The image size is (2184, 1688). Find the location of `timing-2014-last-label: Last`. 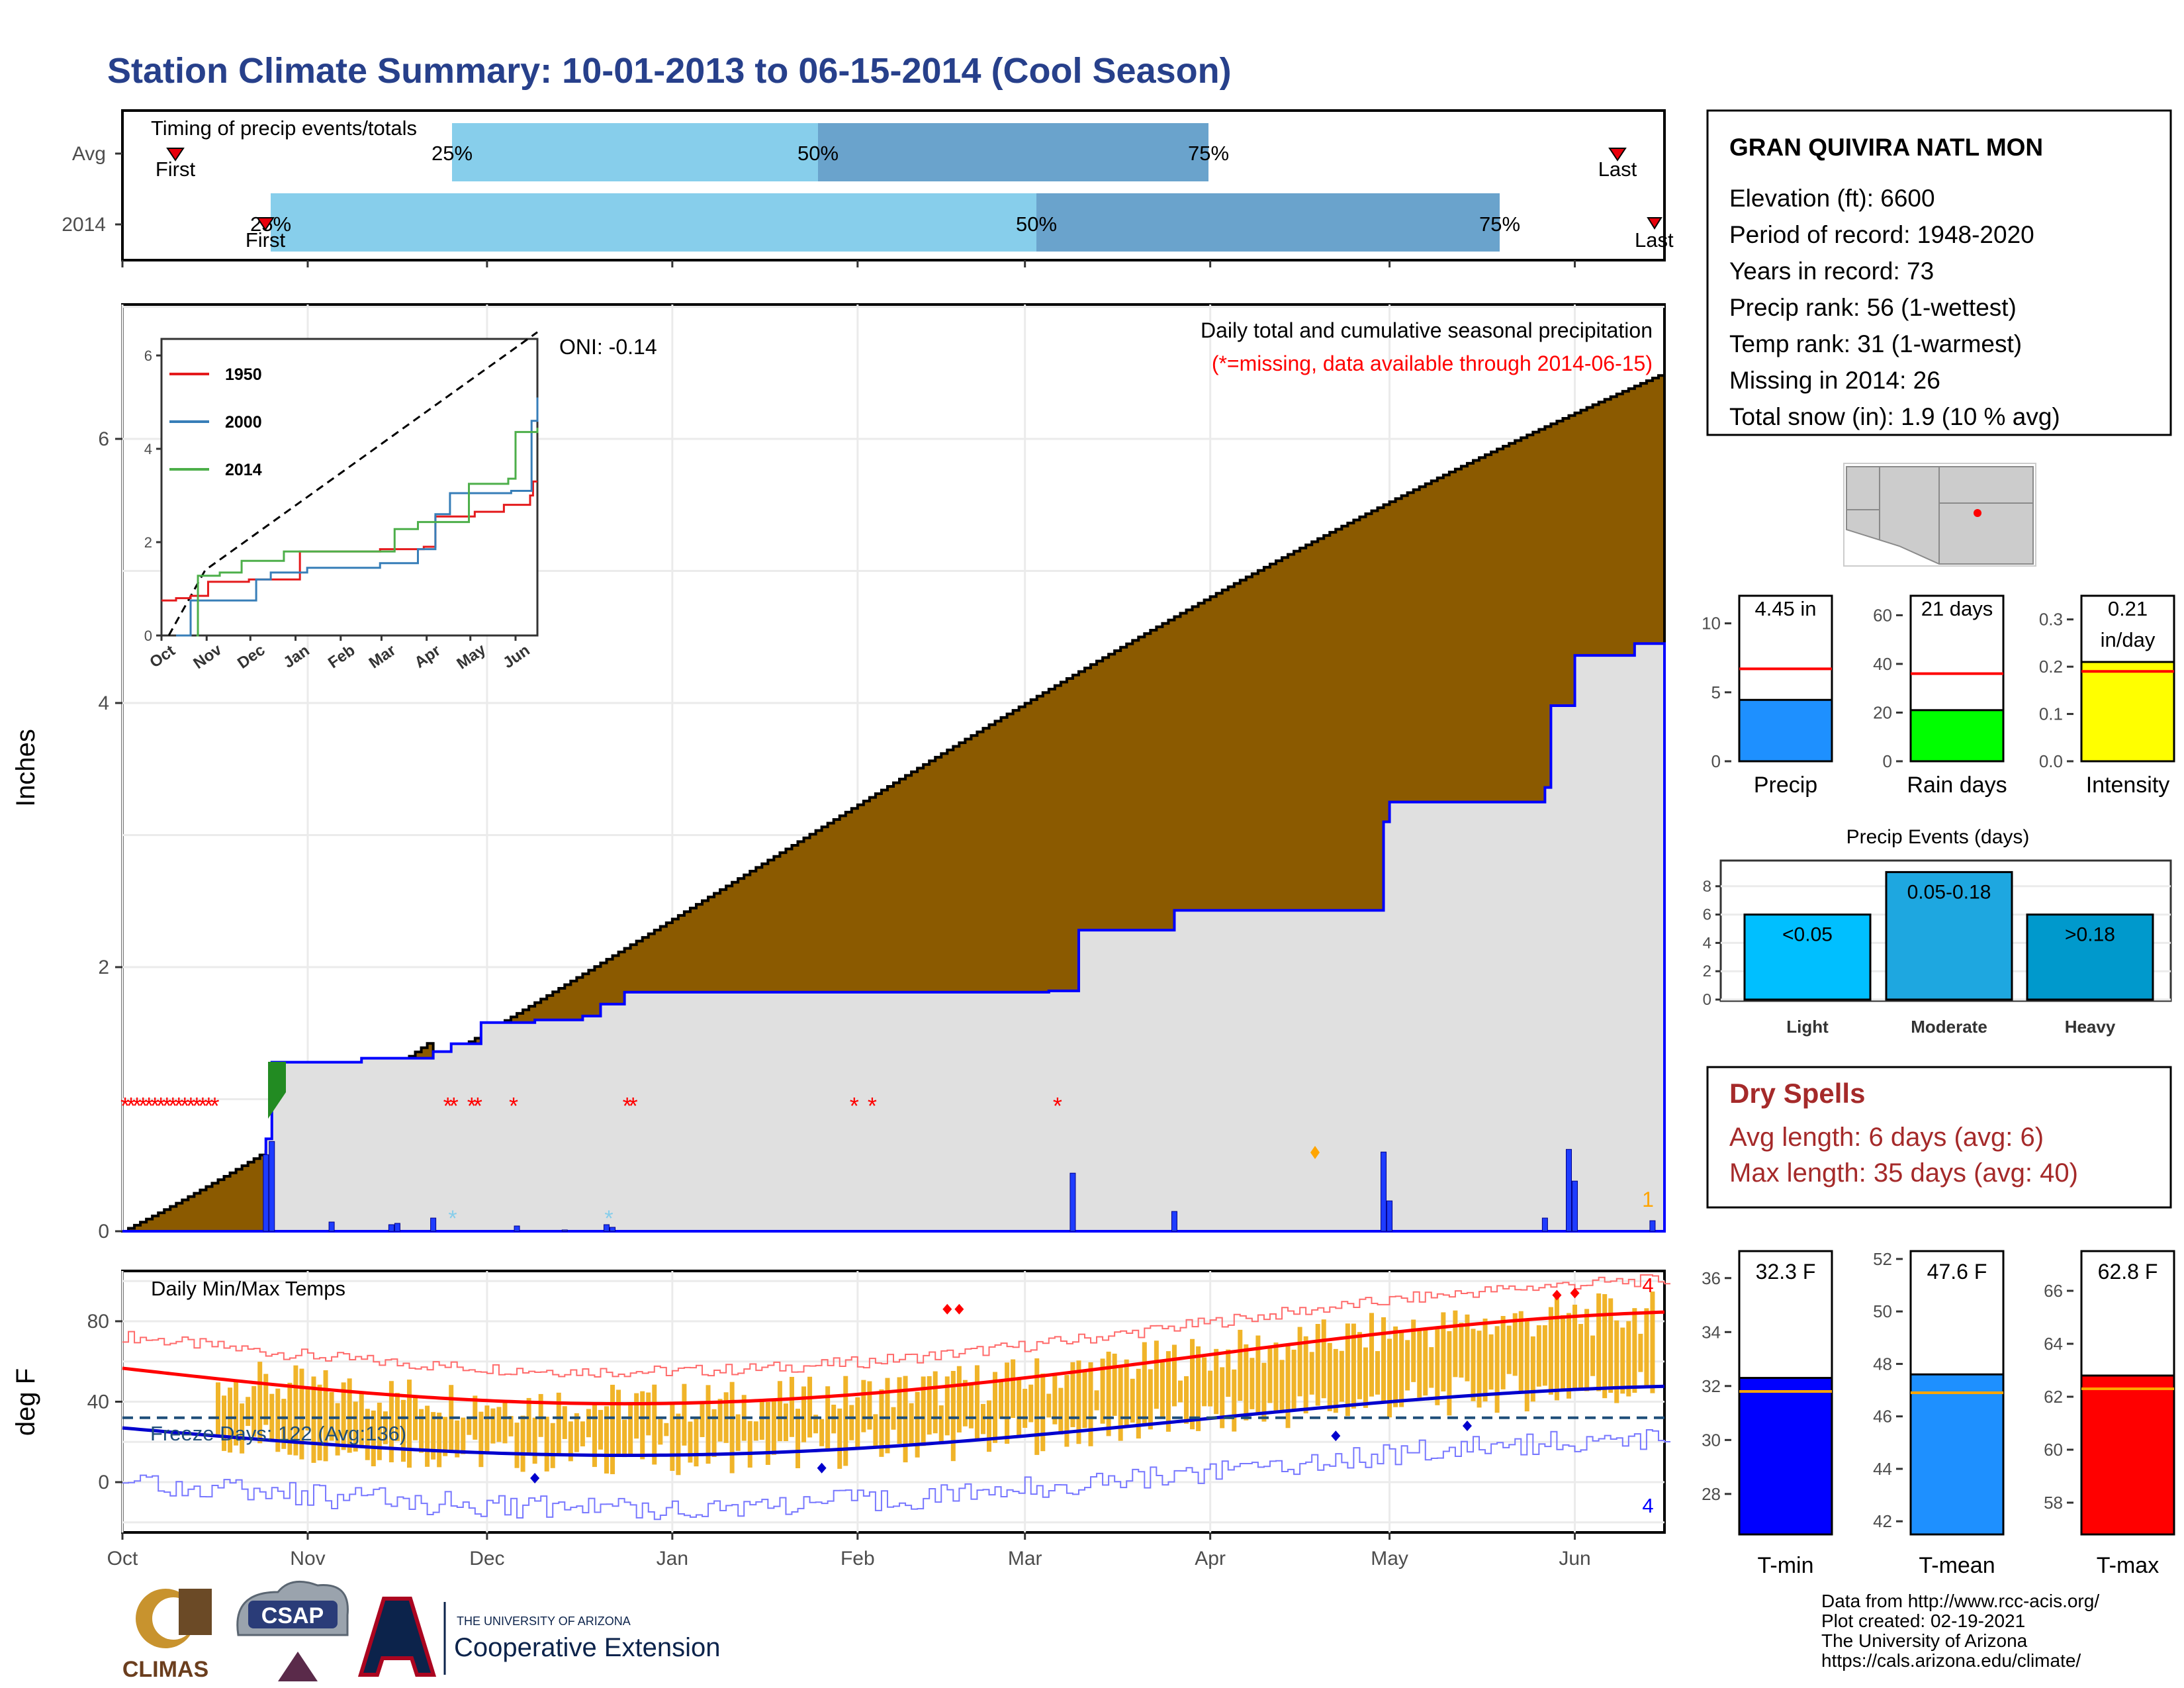

timing-2014-last-label: Last is located at coordinates (1655, 240).